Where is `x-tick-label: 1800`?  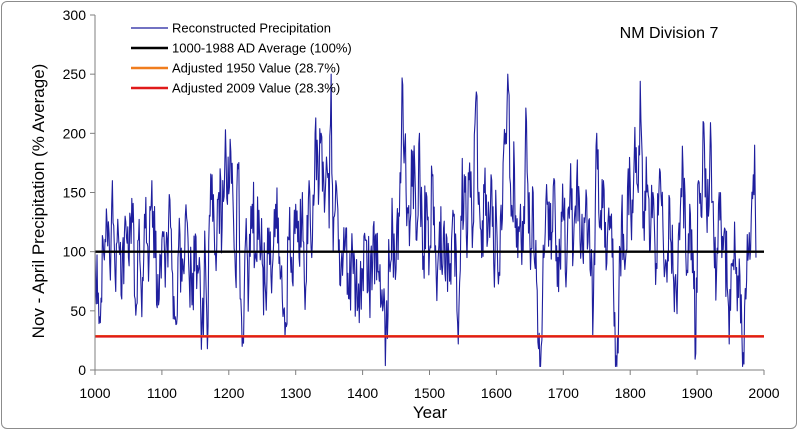
x-tick-label: 1800 is located at coordinates (630, 393).